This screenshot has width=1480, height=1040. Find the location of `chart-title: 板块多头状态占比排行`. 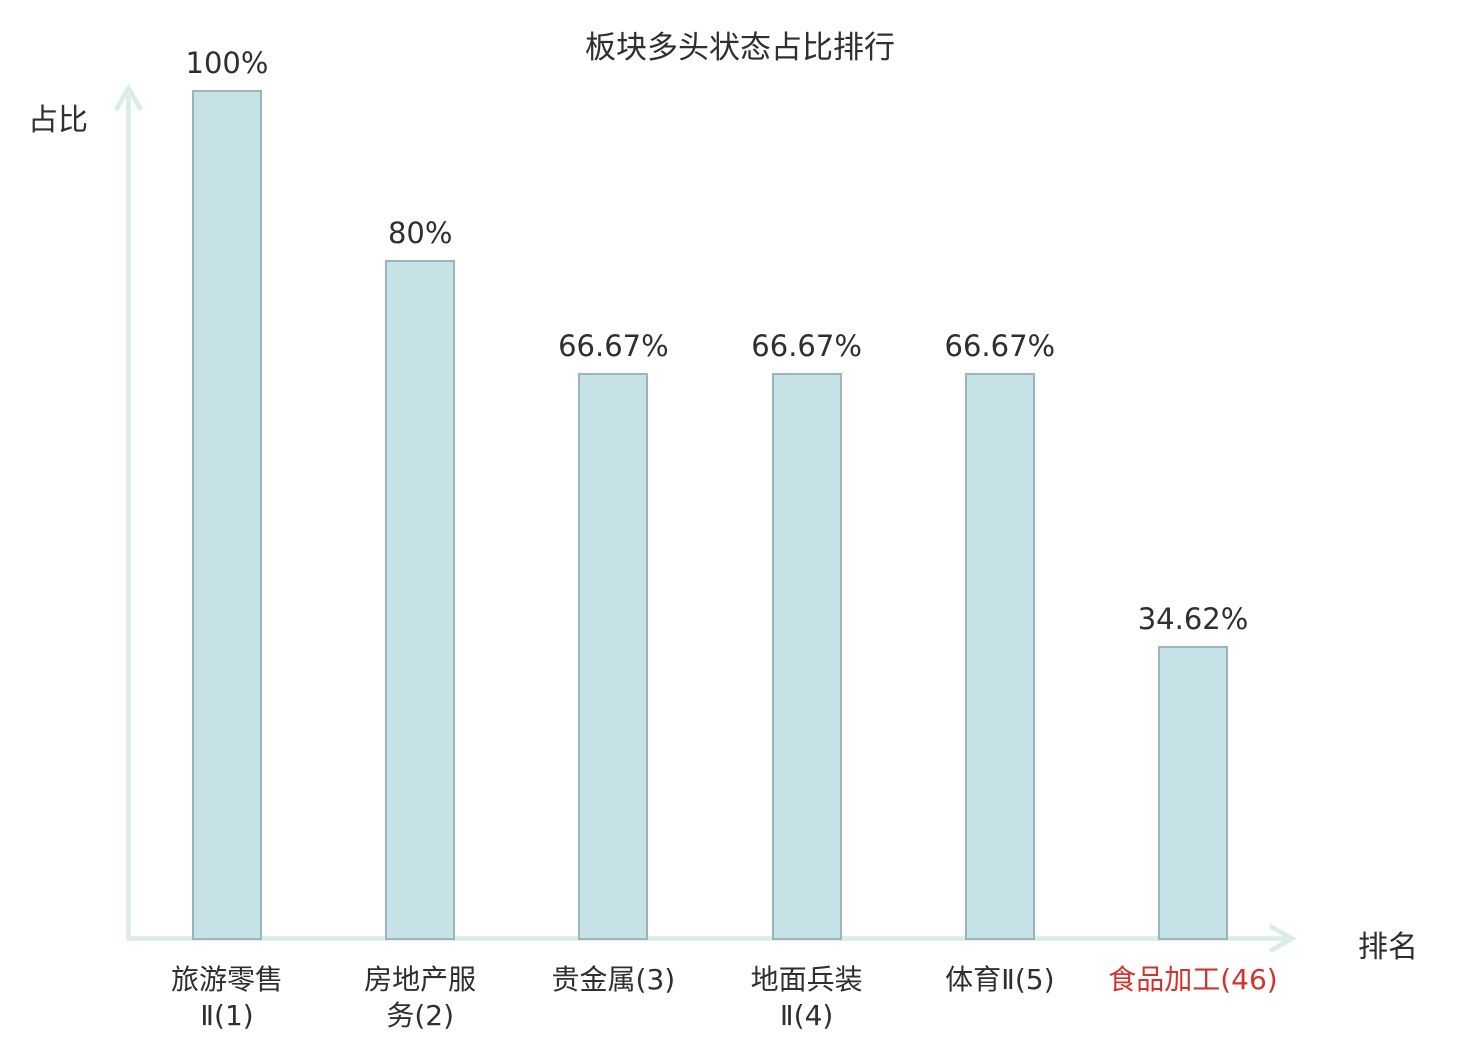

chart-title: 板块多头状态占比排行 is located at coordinates (740, 48).